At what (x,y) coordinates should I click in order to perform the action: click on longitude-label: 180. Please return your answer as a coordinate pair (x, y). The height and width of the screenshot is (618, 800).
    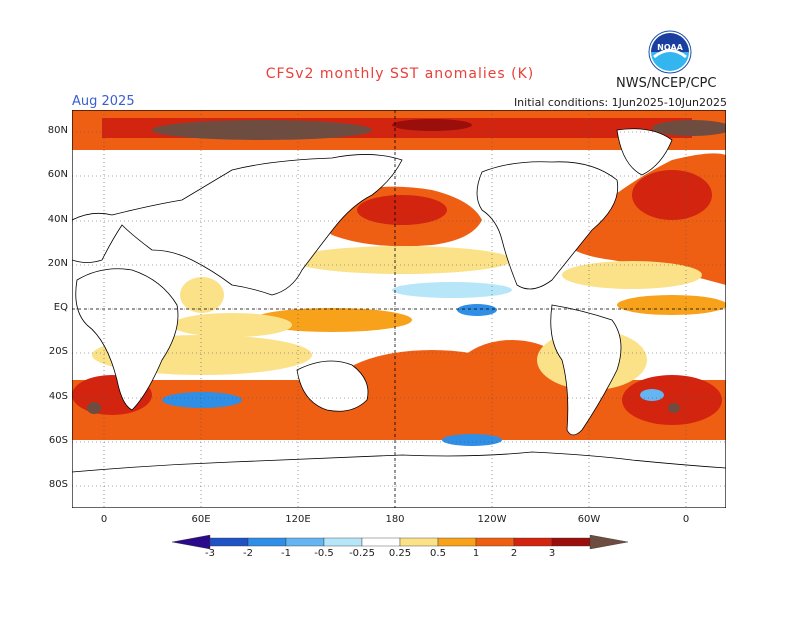
    Looking at the image, I should click on (395, 519).